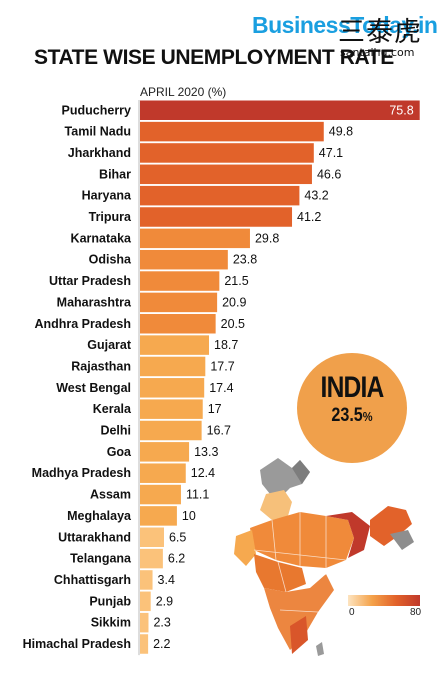  What do you see at coordinates (82, 324) in the screenshot?
I see `category-label: Andhra Pradesh` at bounding box center [82, 324].